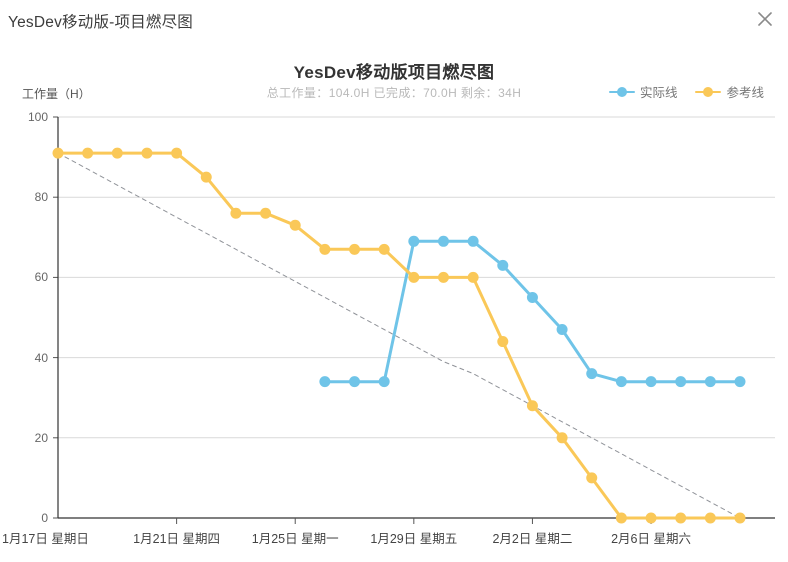 Image resolution: width=788 pixels, height=562 pixels. I want to click on y-tick-label: 40, so click(41, 357).